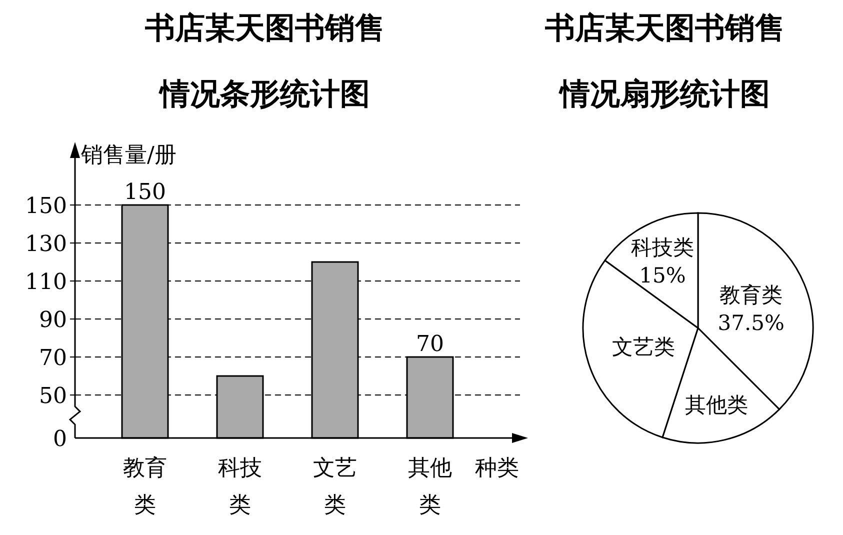 The width and height of the screenshot is (843, 535). I want to click on y-tick-label: 50, so click(53, 396).